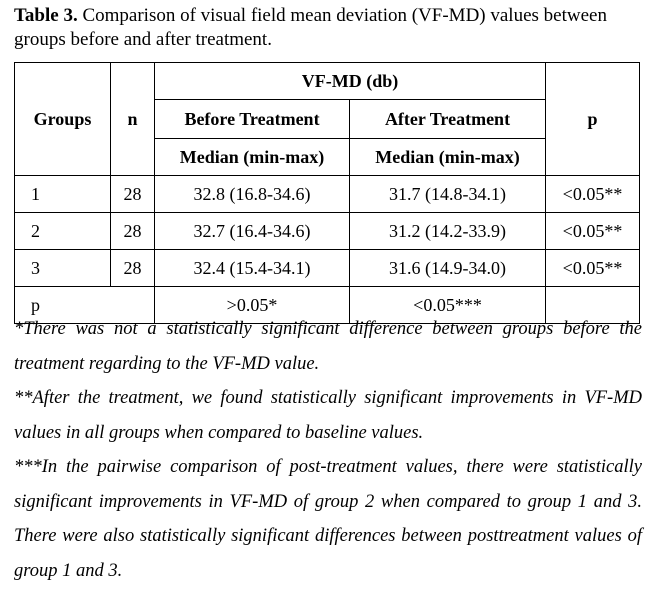  I want to click on cell-before: 32.4 (15.4-34.1), so click(252, 268).